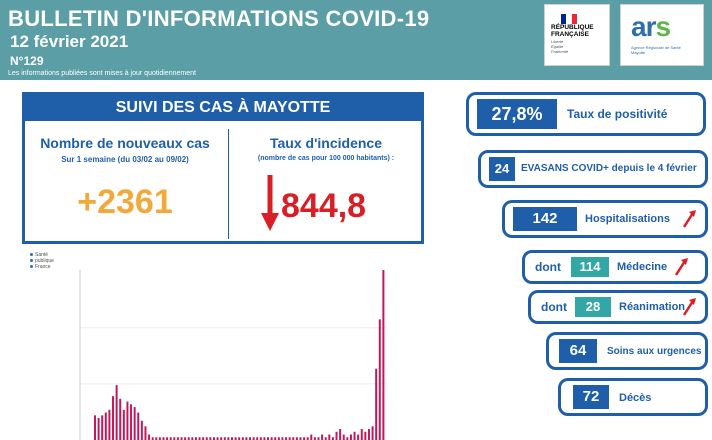 This screenshot has height=440, width=712. I want to click on reanimation-card: dont 28 Réanimation, so click(618, 307).